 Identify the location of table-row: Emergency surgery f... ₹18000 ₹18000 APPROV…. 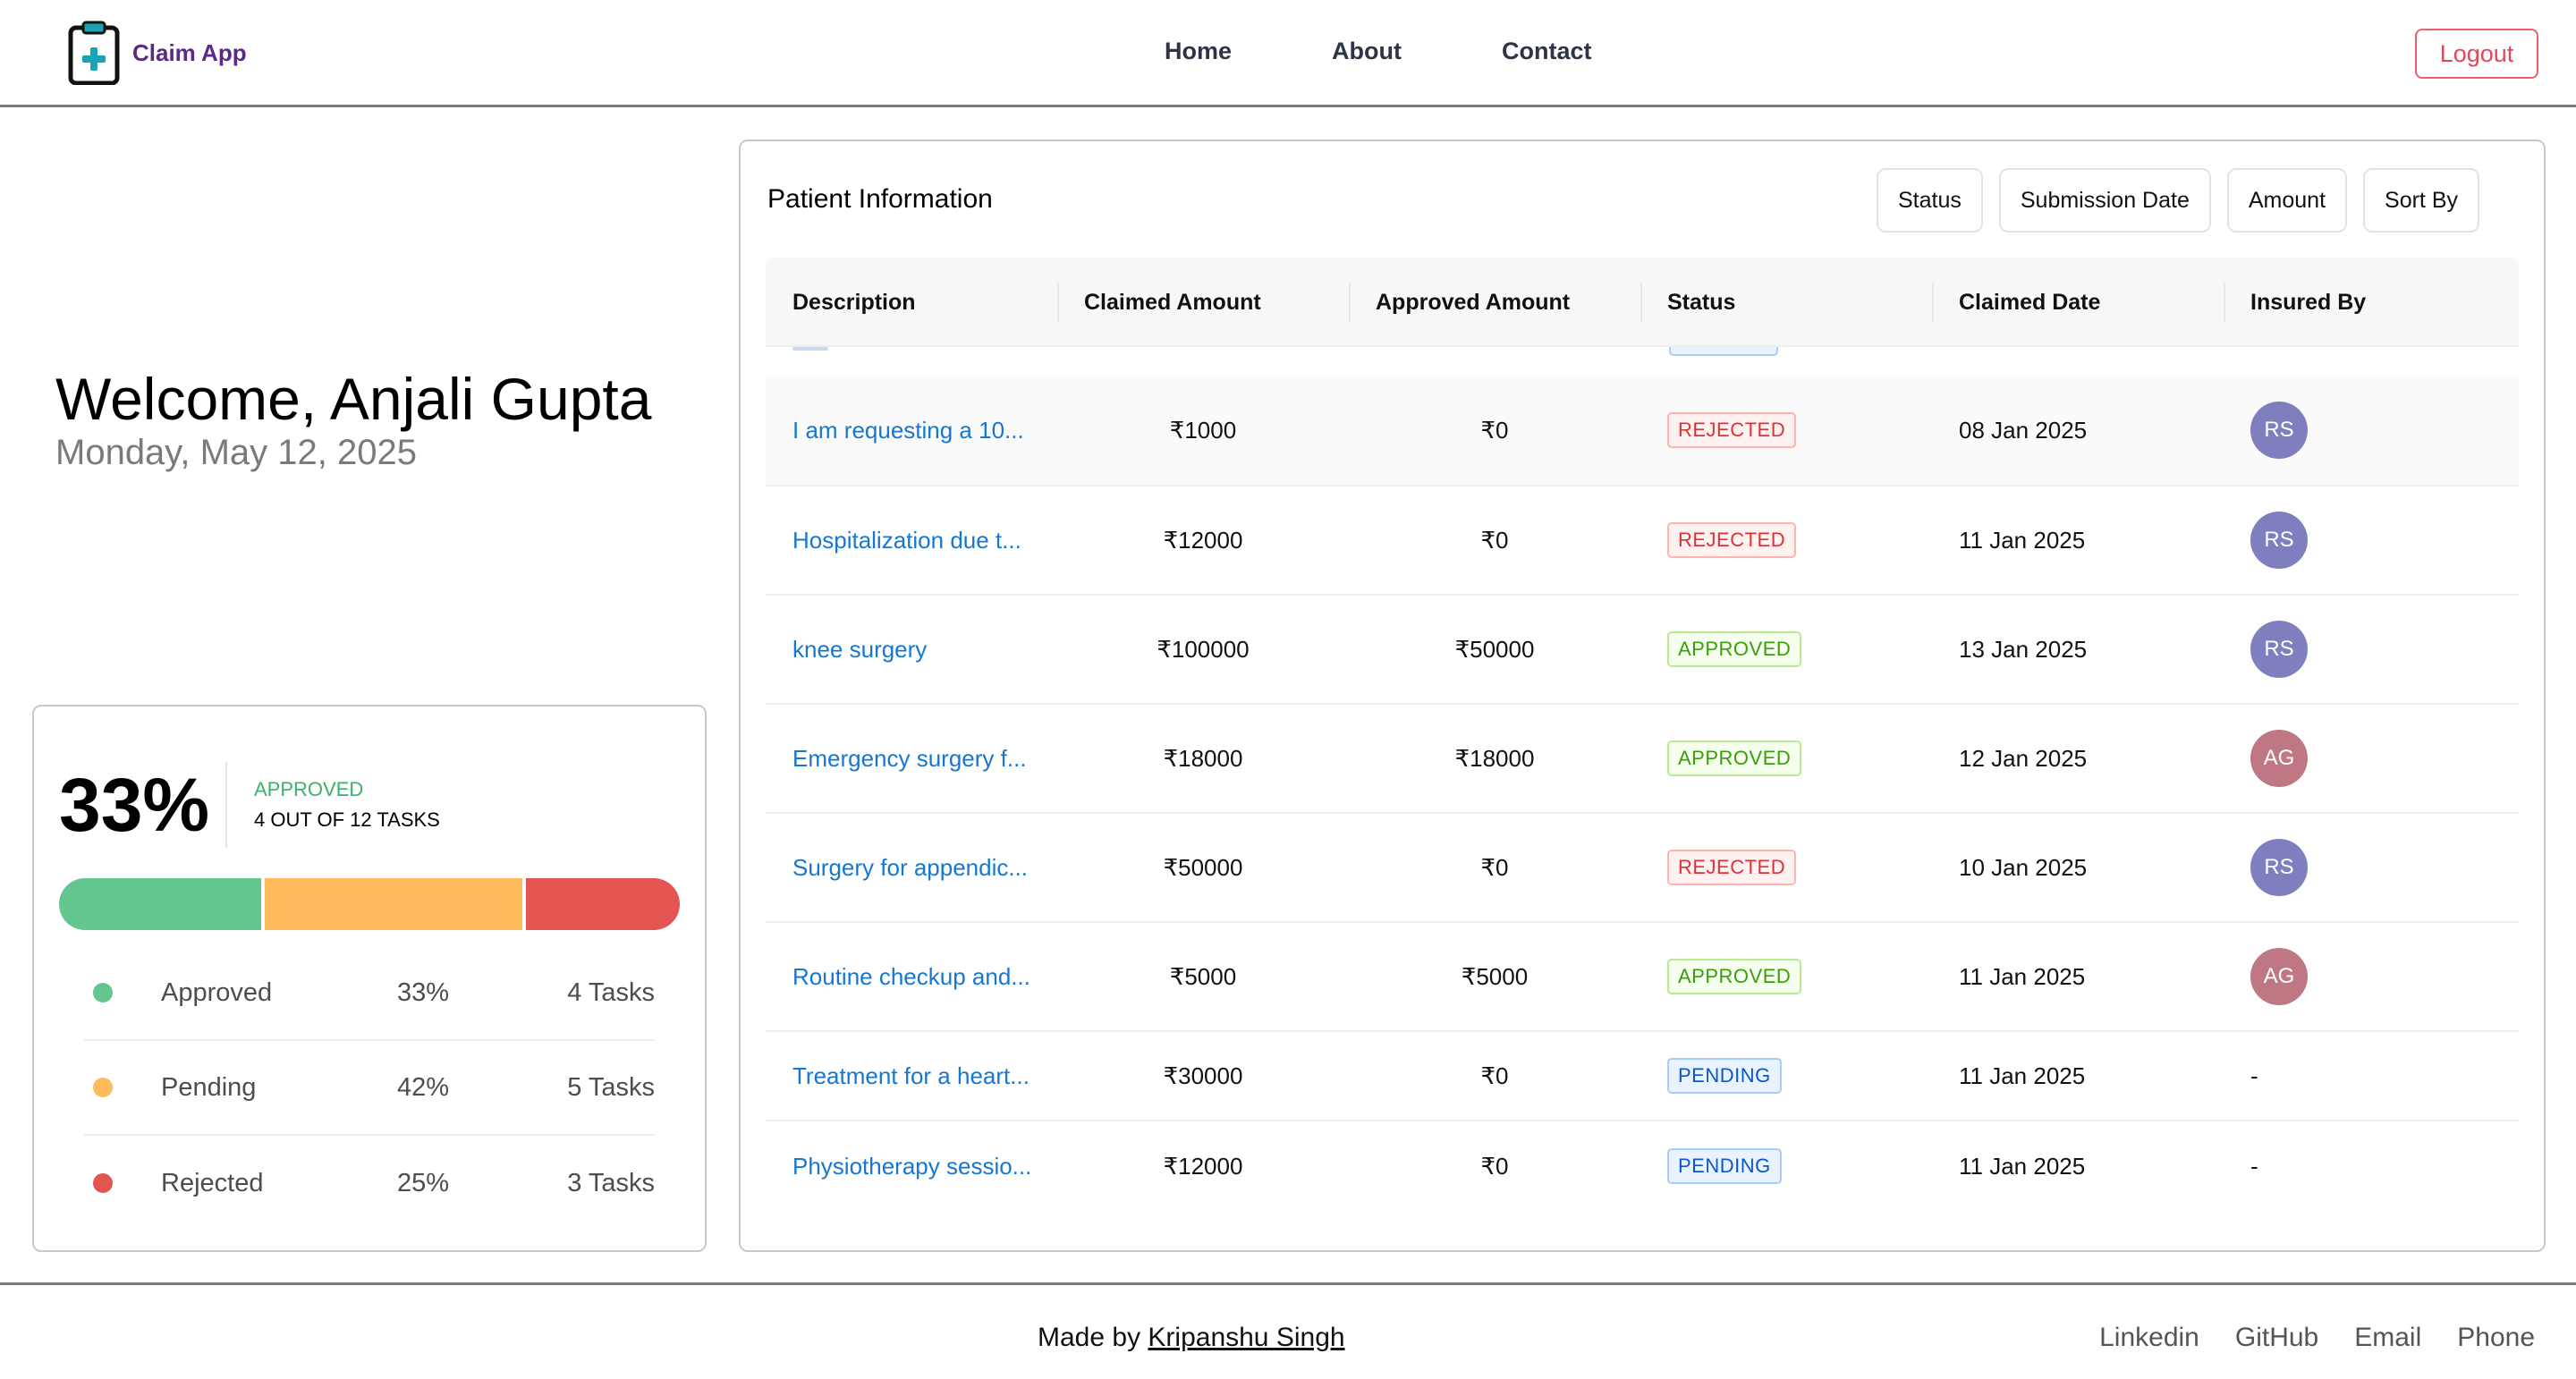
(1642, 759).